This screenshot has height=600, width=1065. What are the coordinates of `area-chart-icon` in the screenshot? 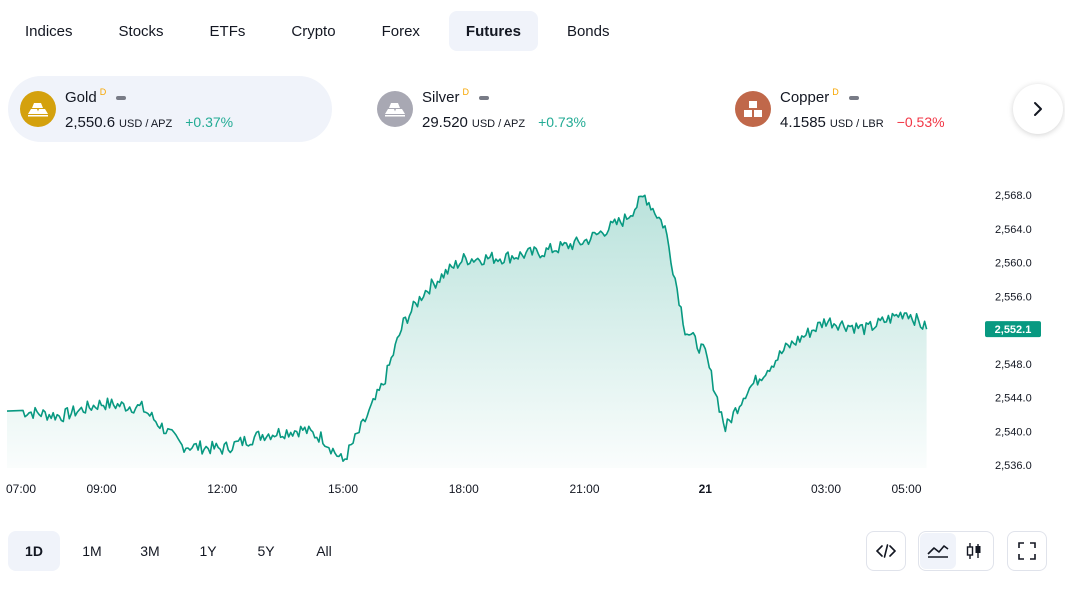 It's located at (938, 551).